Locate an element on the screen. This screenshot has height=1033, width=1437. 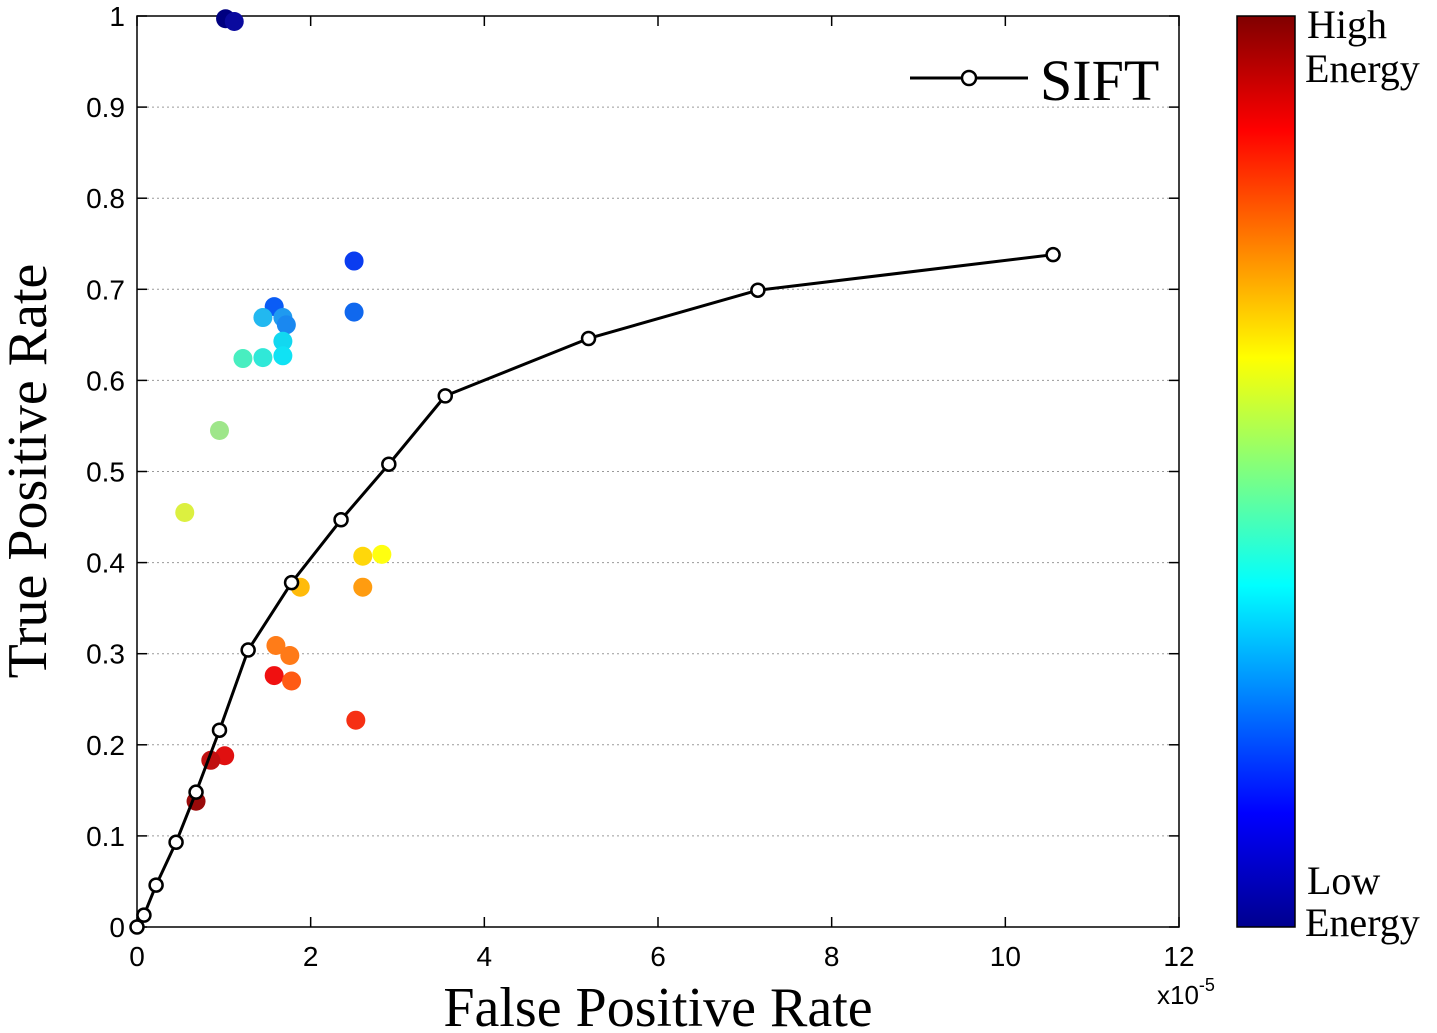
x-tick-label: 0 is located at coordinates (137, 956).